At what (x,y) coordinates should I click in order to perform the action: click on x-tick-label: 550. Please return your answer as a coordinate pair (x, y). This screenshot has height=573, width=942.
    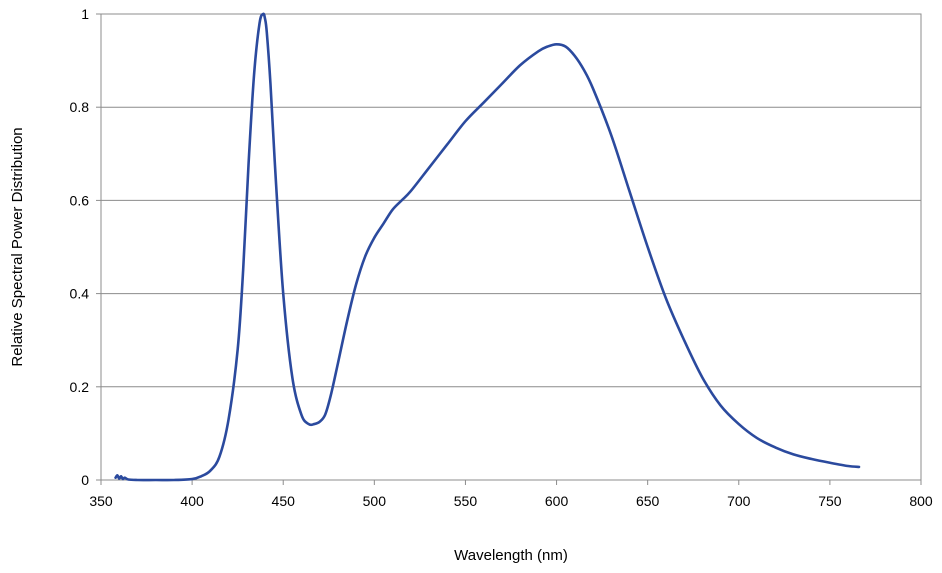
    Looking at the image, I should click on (466, 501).